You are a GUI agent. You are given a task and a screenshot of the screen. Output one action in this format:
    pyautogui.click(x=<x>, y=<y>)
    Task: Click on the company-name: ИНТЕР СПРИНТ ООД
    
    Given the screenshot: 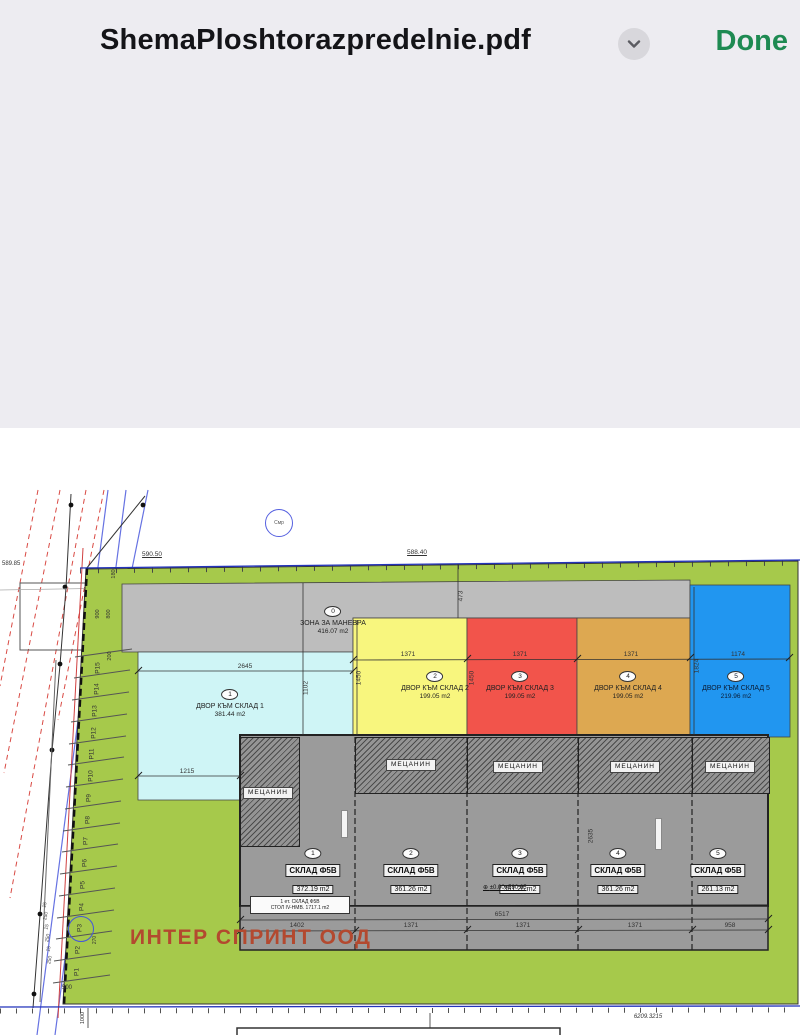 What is the action you would take?
    pyautogui.click(x=251, y=937)
    